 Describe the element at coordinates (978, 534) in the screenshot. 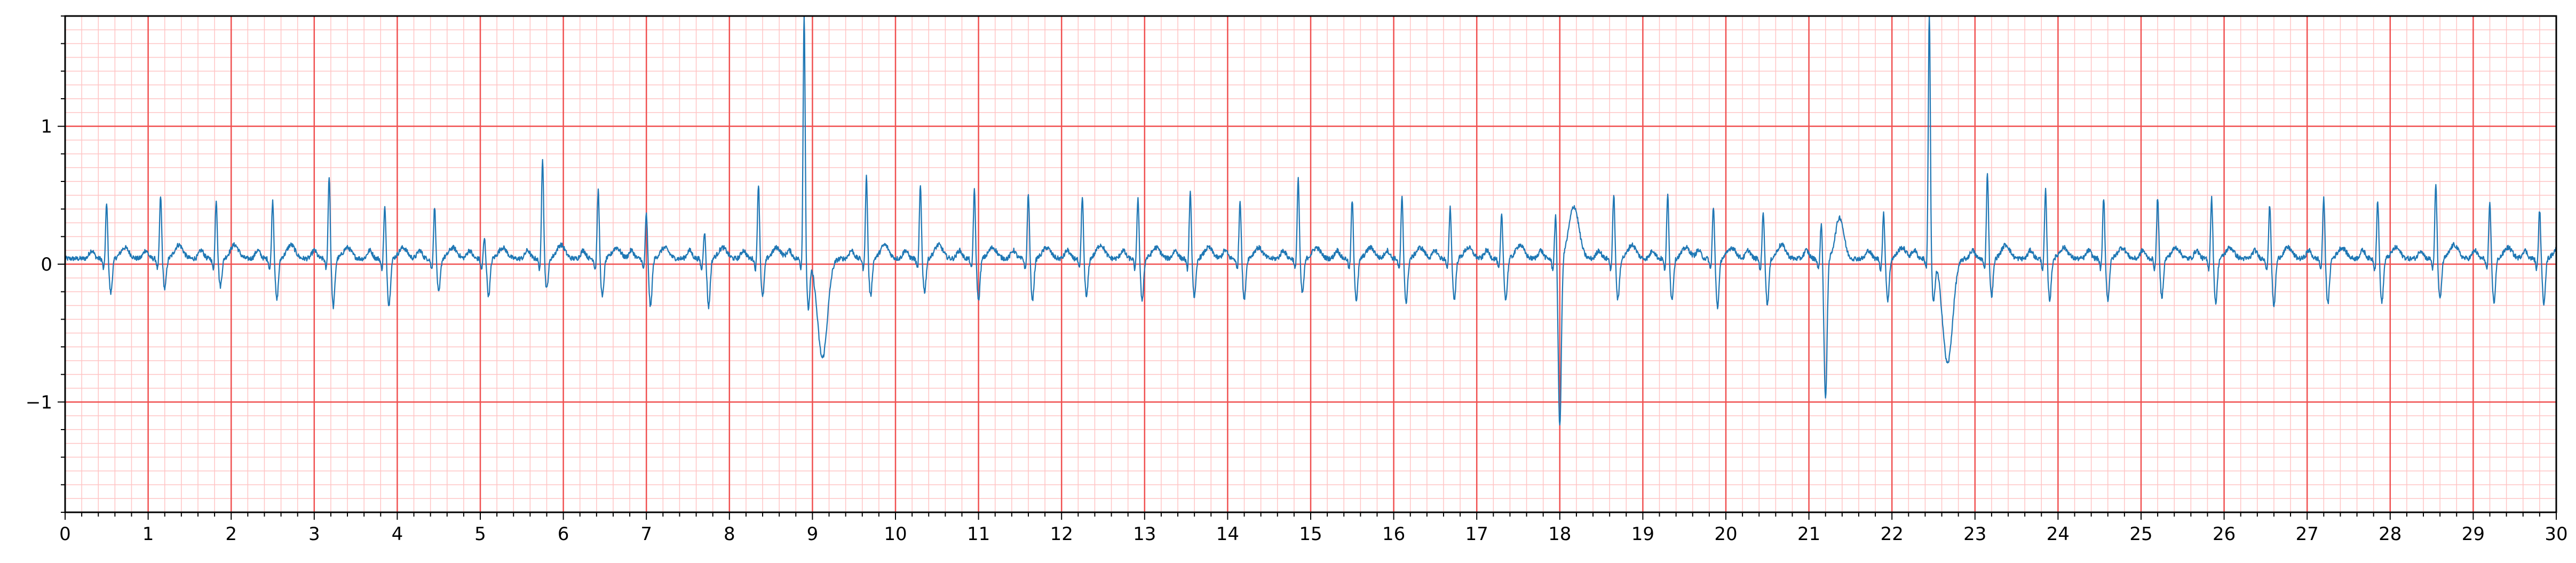

I see `x-tick-label: 11` at that location.